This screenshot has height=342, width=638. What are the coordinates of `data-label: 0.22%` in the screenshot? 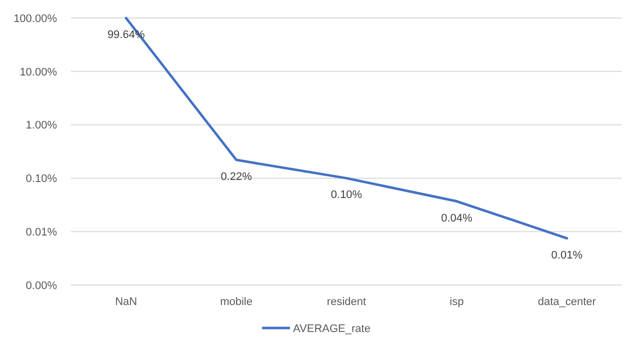 It's located at (236, 176).